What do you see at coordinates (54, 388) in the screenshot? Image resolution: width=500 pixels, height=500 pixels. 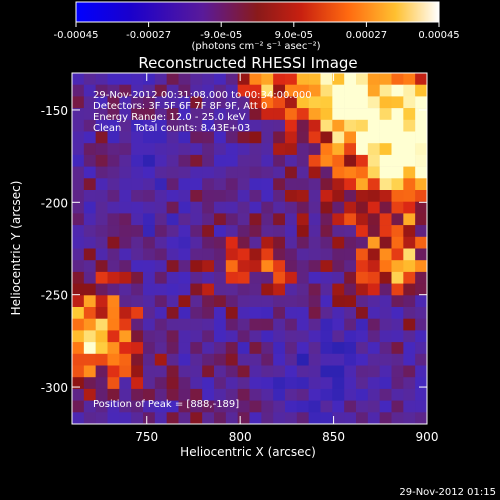 I see `y-tick-label: -300` at bounding box center [54, 388].